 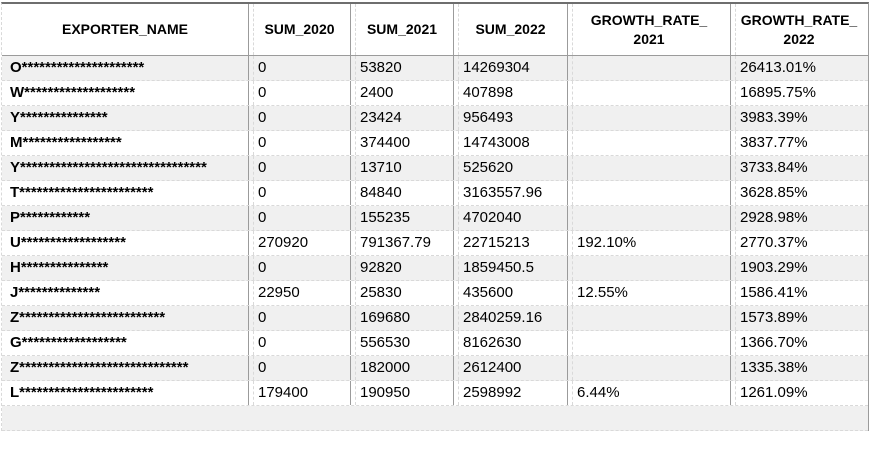 I want to click on cell-growth-rate-2022: 2770.37%, so click(x=798, y=243).